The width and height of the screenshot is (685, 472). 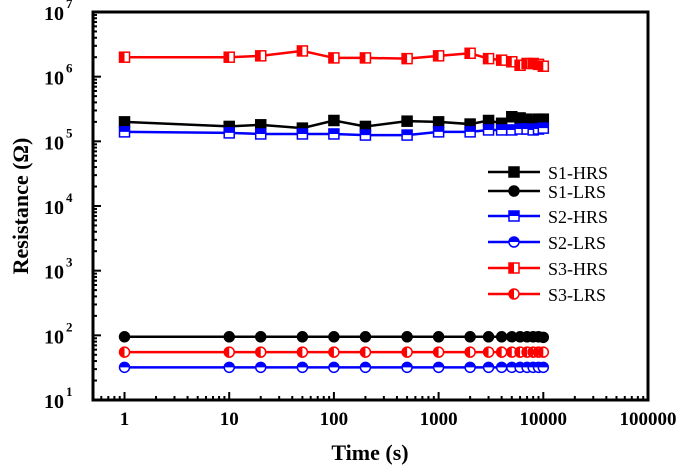 I want to click on legend-item: S1-LRS, so click(x=547, y=192).